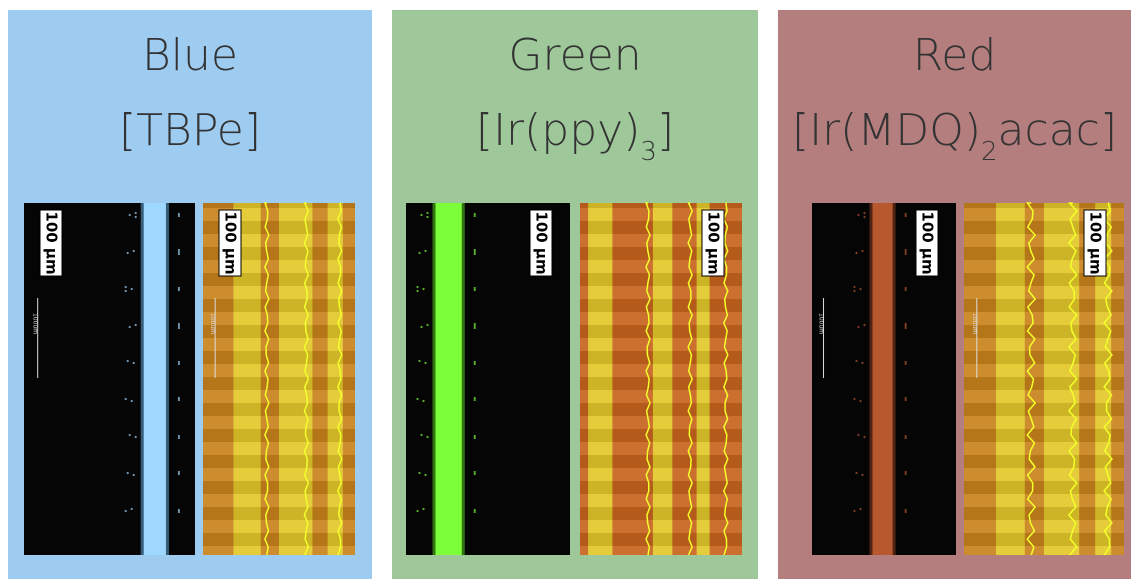  I want to click on subtitle-part: acac], so click(1057, 130).